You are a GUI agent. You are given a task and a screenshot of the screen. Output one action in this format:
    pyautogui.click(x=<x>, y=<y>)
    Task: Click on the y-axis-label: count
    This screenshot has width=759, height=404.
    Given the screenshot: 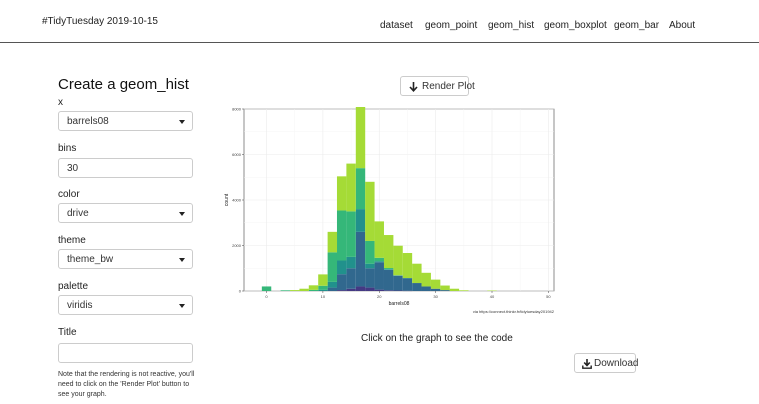 What is the action you would take?
    pyautogui.click(x=227, y=199)
    